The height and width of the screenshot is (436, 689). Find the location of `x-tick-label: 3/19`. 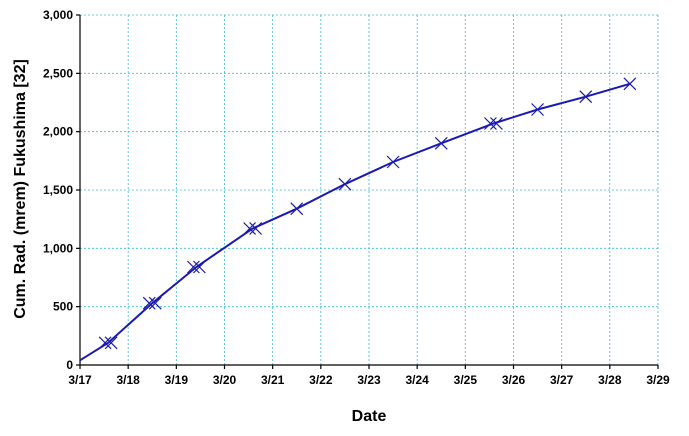

x-tick-label: 3/19 is located at coordinates (177, 380).